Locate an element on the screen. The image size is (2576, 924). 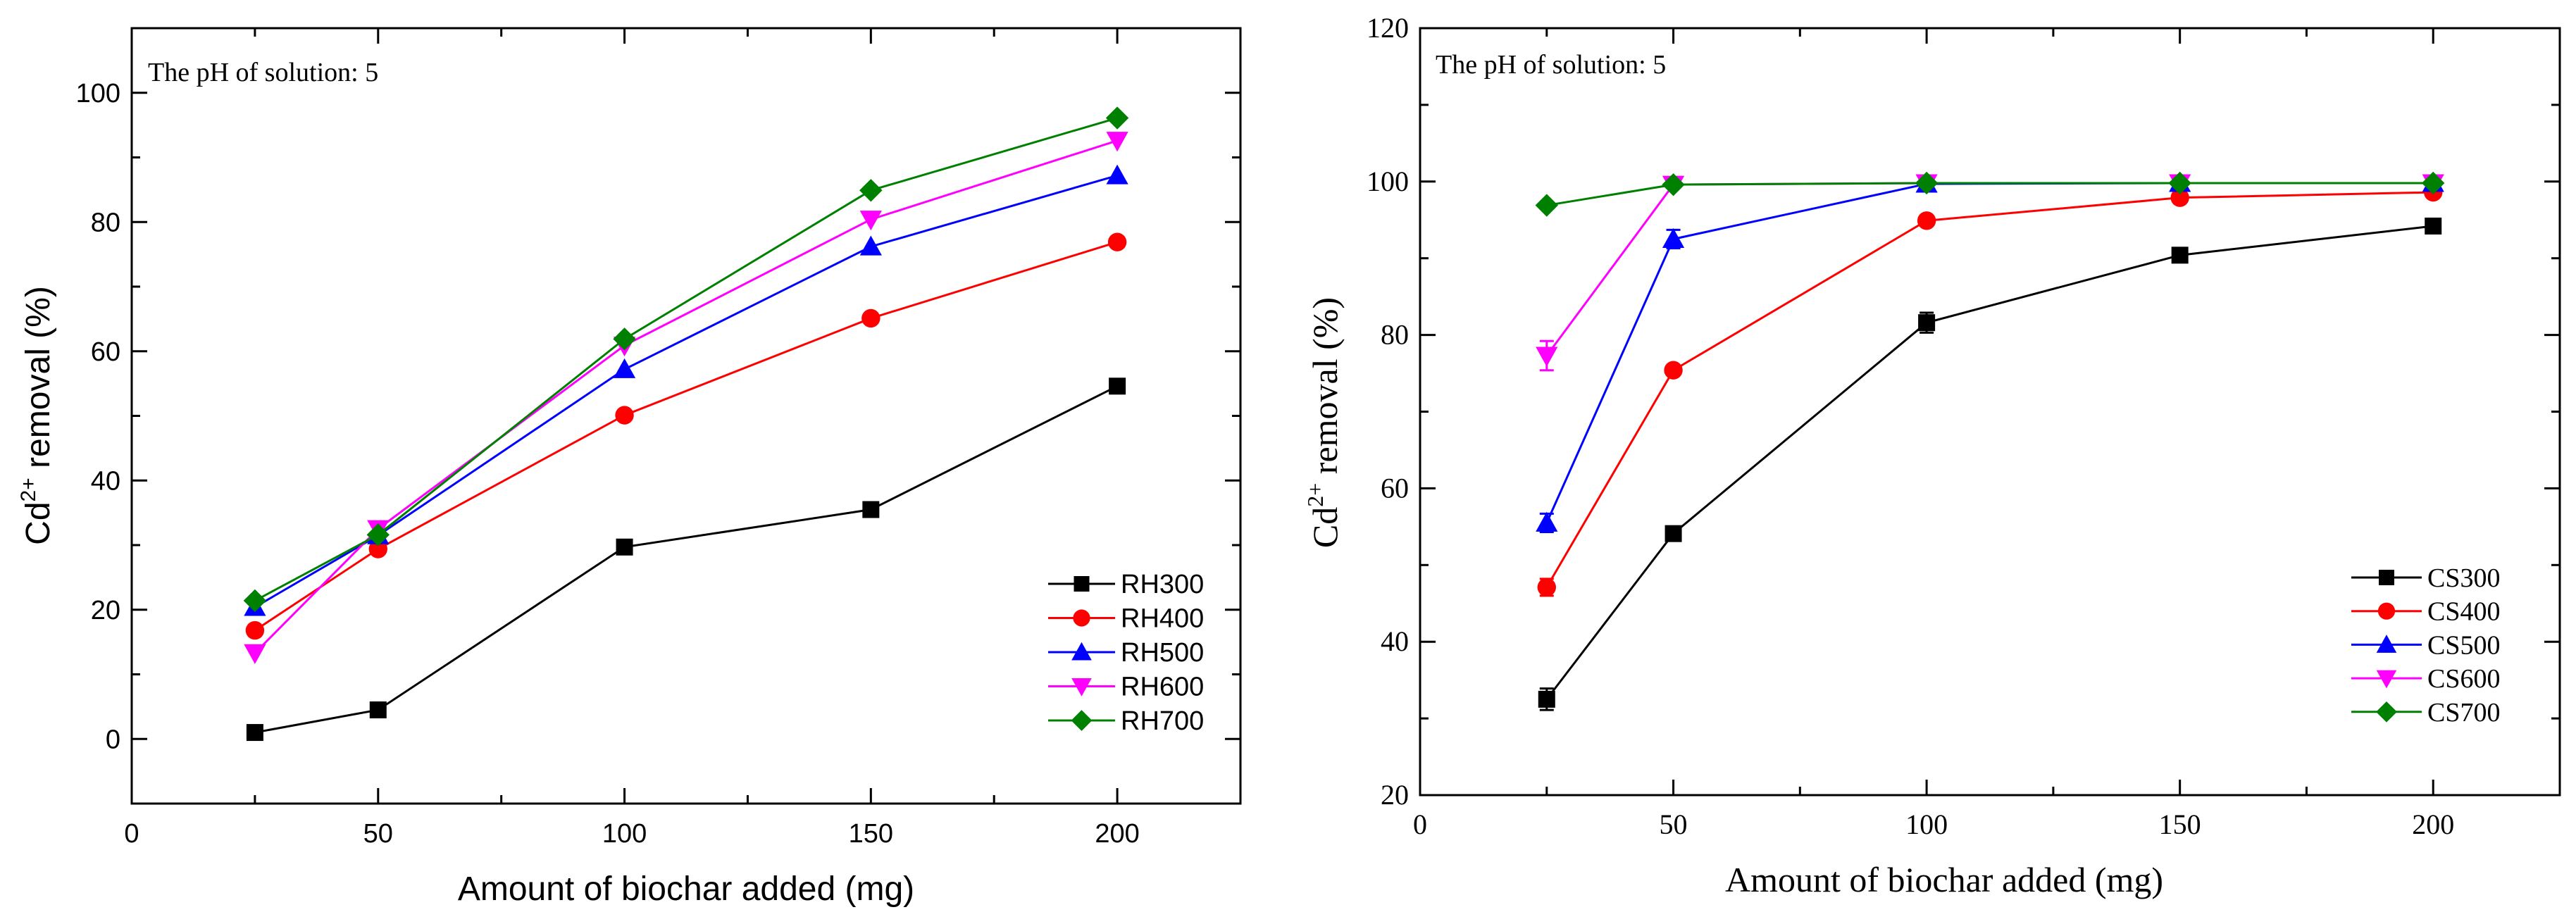
y-axis-label-right: Cd2+ removal (%) is located at coordinates (1323, 422).